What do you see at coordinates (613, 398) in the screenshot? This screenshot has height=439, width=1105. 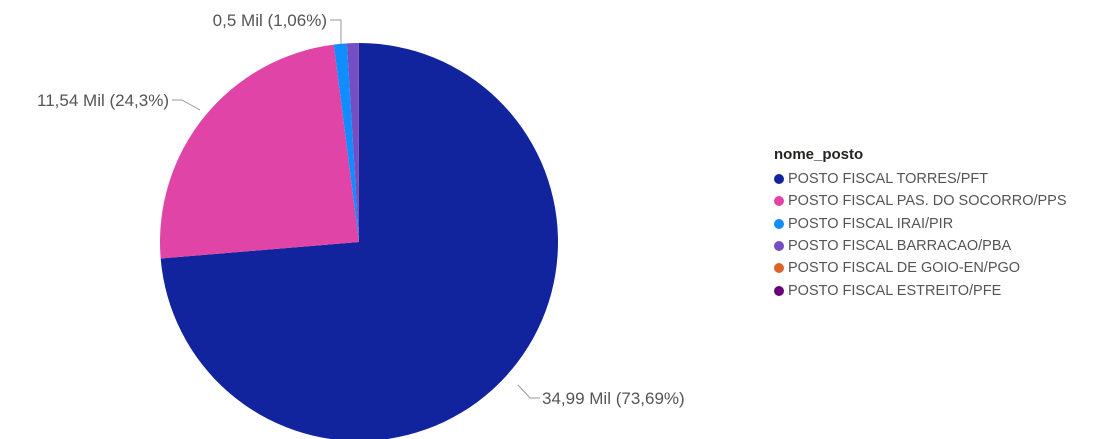 I see `data-label: 34,99 Mil (73,69%)` at bounding box center [613, 398].